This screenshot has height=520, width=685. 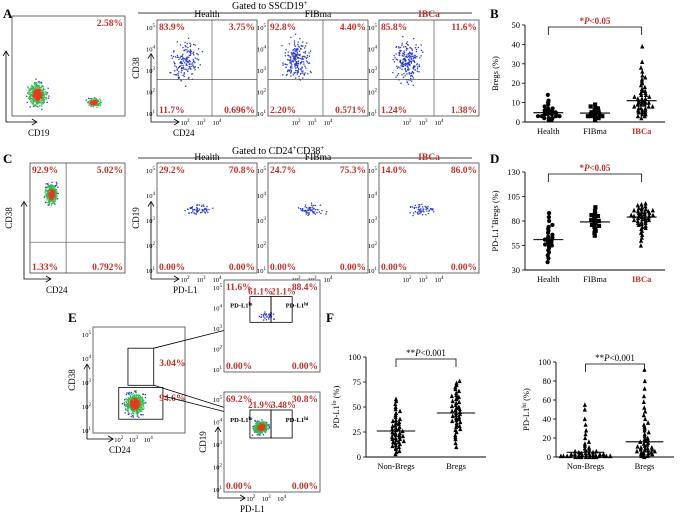 I want to click on gate-box, so click(x=141, y=403).